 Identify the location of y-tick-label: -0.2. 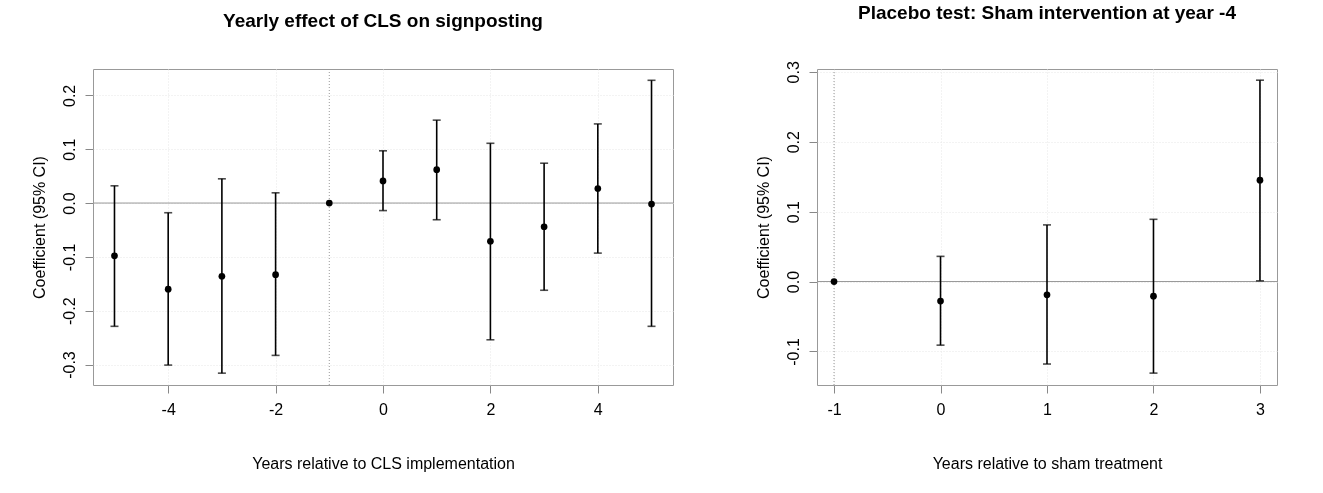
(69, 311).